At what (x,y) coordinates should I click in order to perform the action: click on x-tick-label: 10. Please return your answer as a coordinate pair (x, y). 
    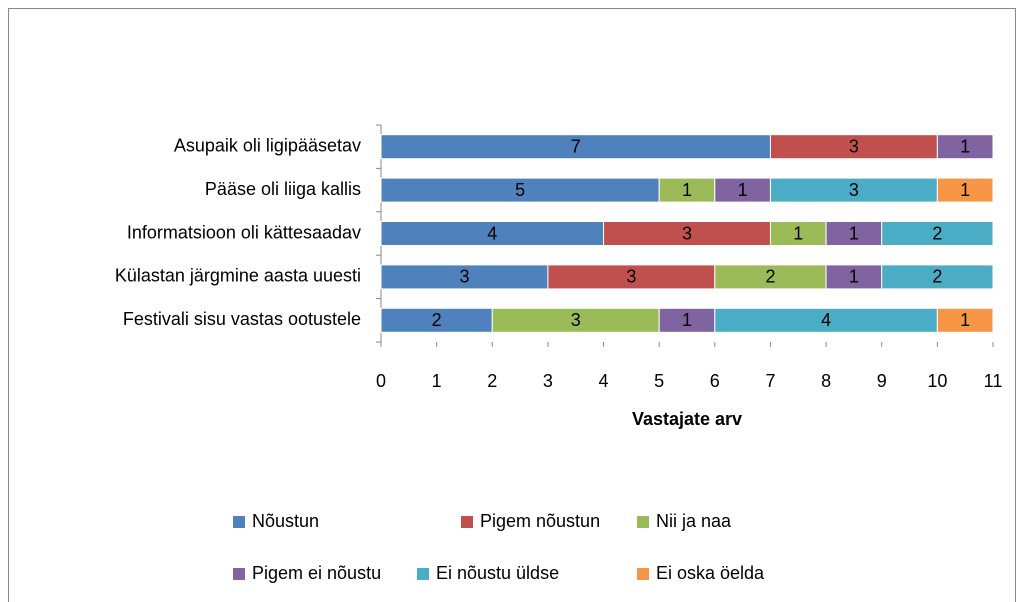
    Looking at the image, I should click on (937, 381).